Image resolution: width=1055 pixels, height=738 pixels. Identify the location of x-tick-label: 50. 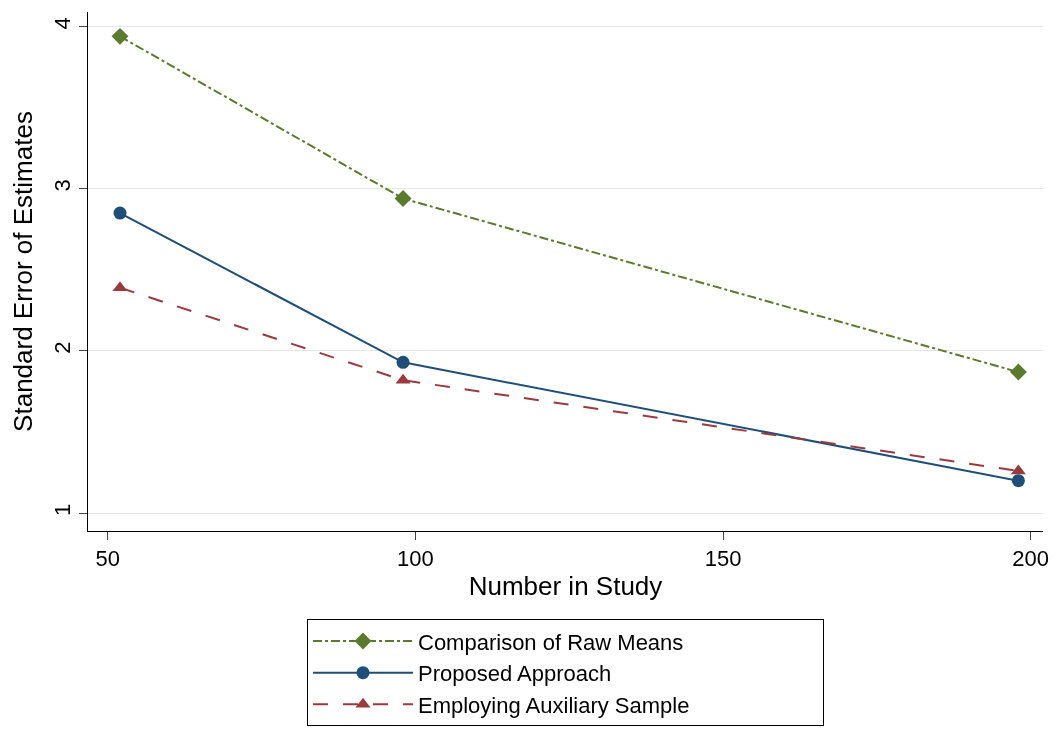
(107, 559).